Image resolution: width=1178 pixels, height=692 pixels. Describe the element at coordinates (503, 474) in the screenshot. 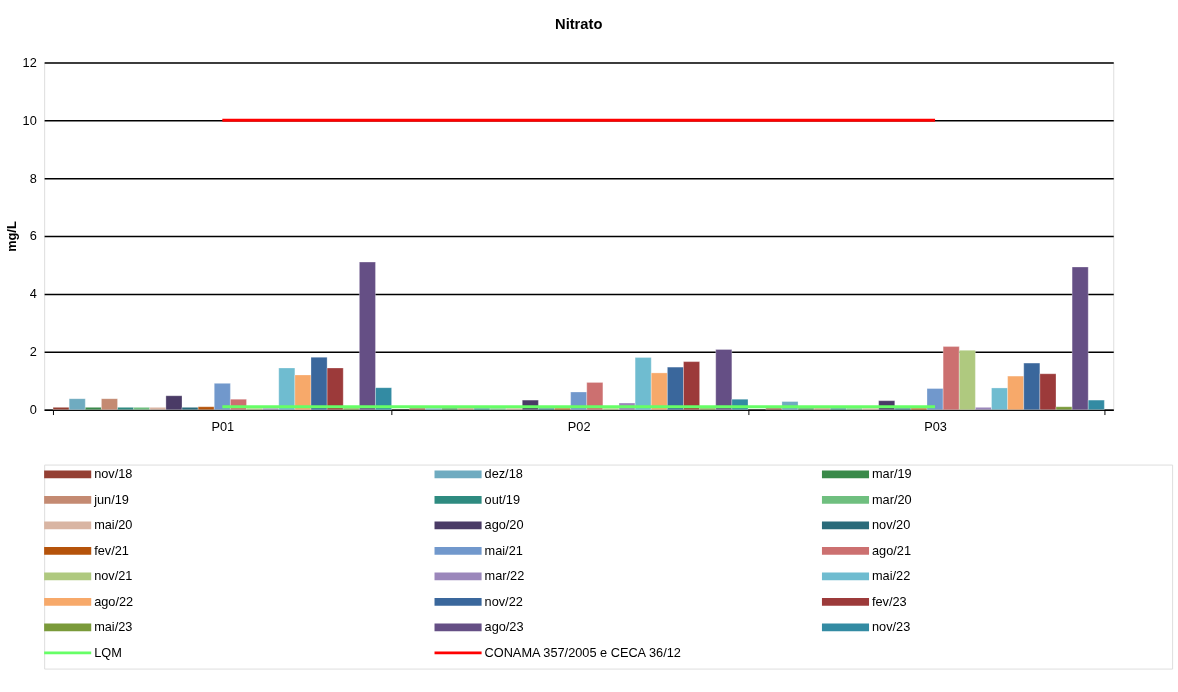

I see `legend-label: dez/18` at that location.